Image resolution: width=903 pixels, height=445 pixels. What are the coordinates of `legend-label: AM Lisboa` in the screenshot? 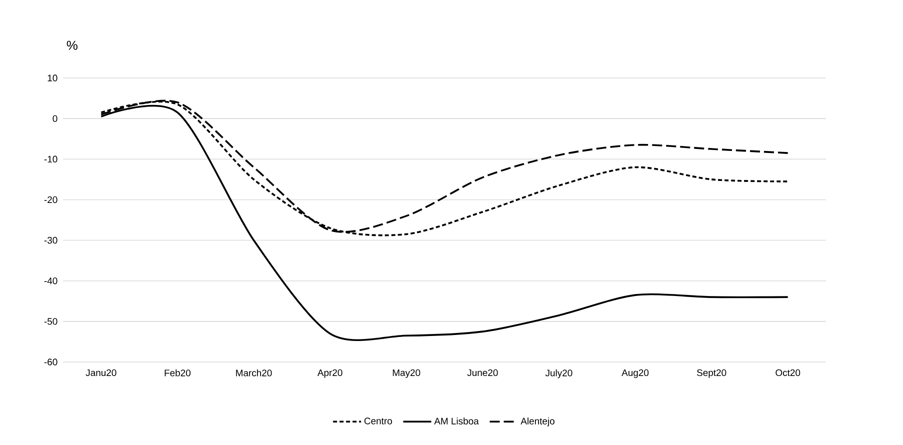 It's located at (456, 421).